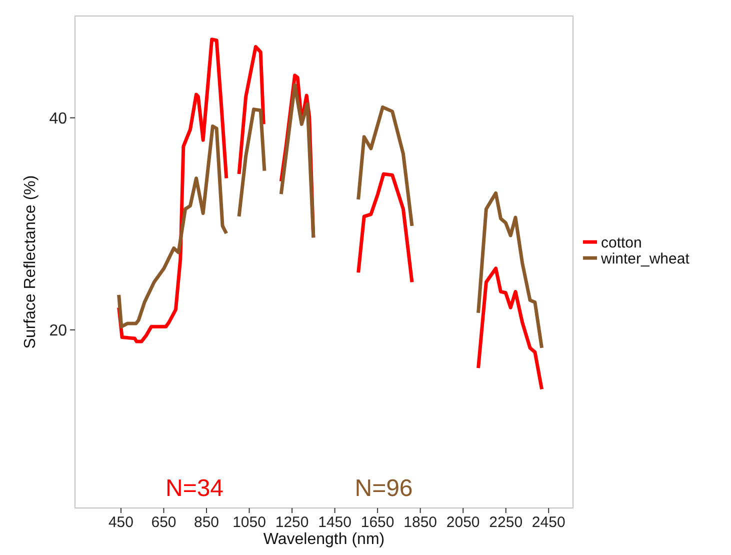 The height and width of the screenshot is (555, 731). Describe the element at coordinates (506, 522) in the screenshot. I see `x-tick-label: 2250` at that location.